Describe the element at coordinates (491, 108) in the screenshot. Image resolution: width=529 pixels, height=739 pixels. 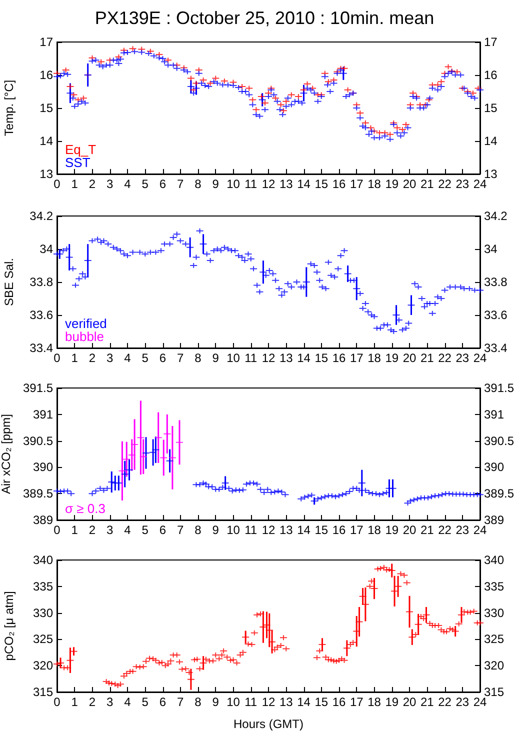
I see `y2-tick-label: 15` at that location.